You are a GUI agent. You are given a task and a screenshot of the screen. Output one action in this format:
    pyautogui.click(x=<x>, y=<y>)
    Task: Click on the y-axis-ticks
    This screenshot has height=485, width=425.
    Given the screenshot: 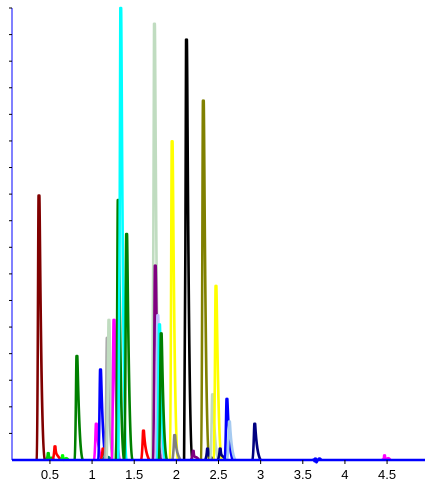 What is the action you would take?
    pyautogui.click(x=10, y=220)
    